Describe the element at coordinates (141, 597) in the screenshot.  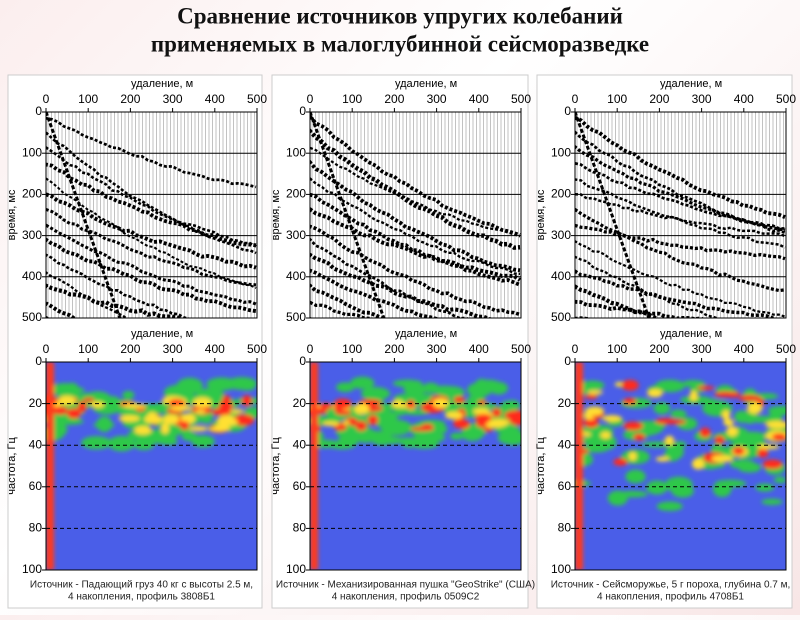
I see `caption: 4 накопления, профиль 3808Б1` at that location.